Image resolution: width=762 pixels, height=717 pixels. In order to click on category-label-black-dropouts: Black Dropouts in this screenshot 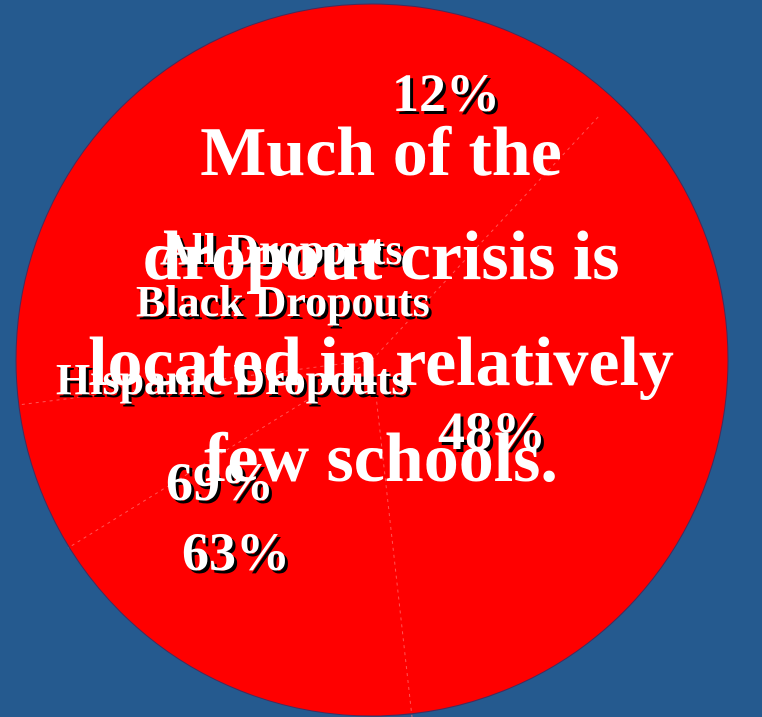, I will do `click(283, 301)`.